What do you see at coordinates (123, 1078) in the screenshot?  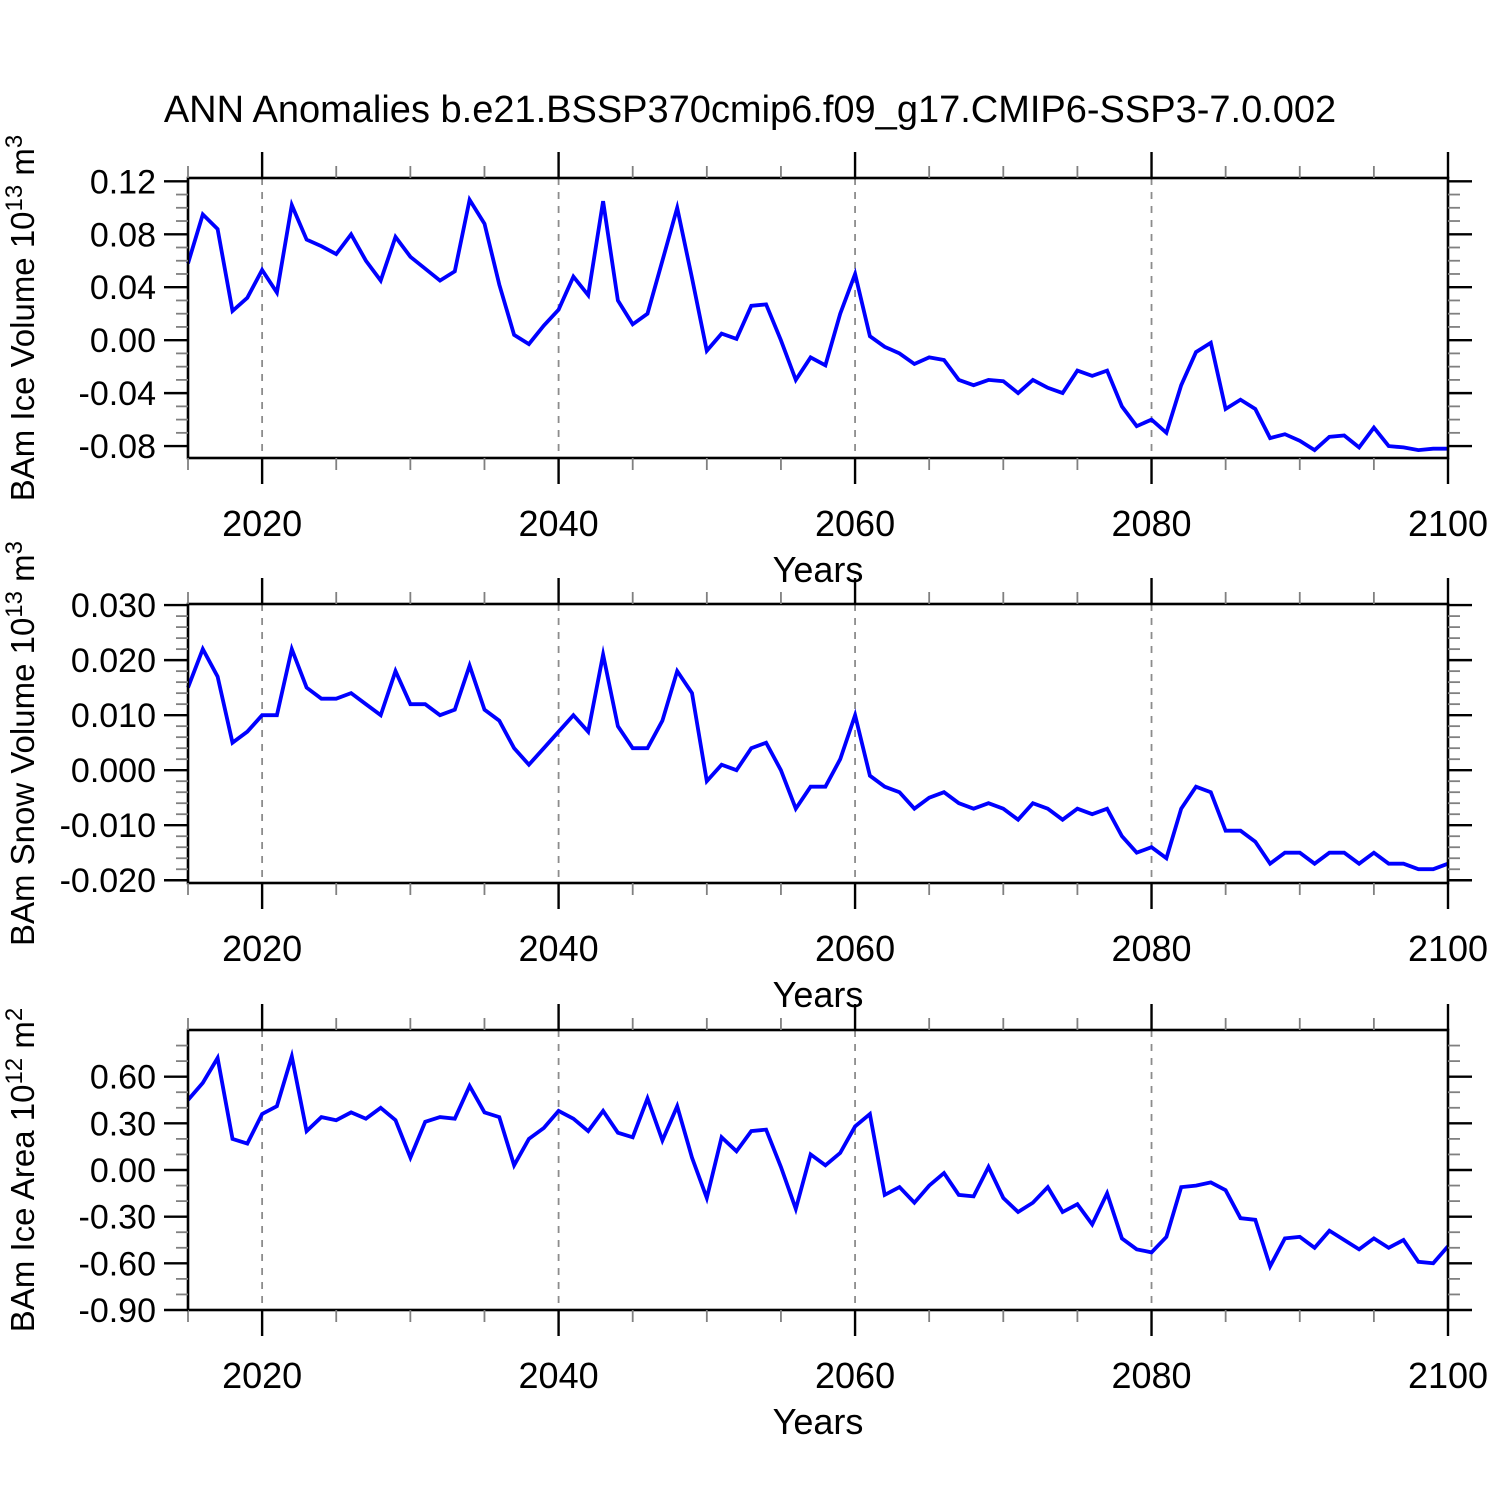 I see `y-tick-label: 0.60` at bounding box center [123, 1078].